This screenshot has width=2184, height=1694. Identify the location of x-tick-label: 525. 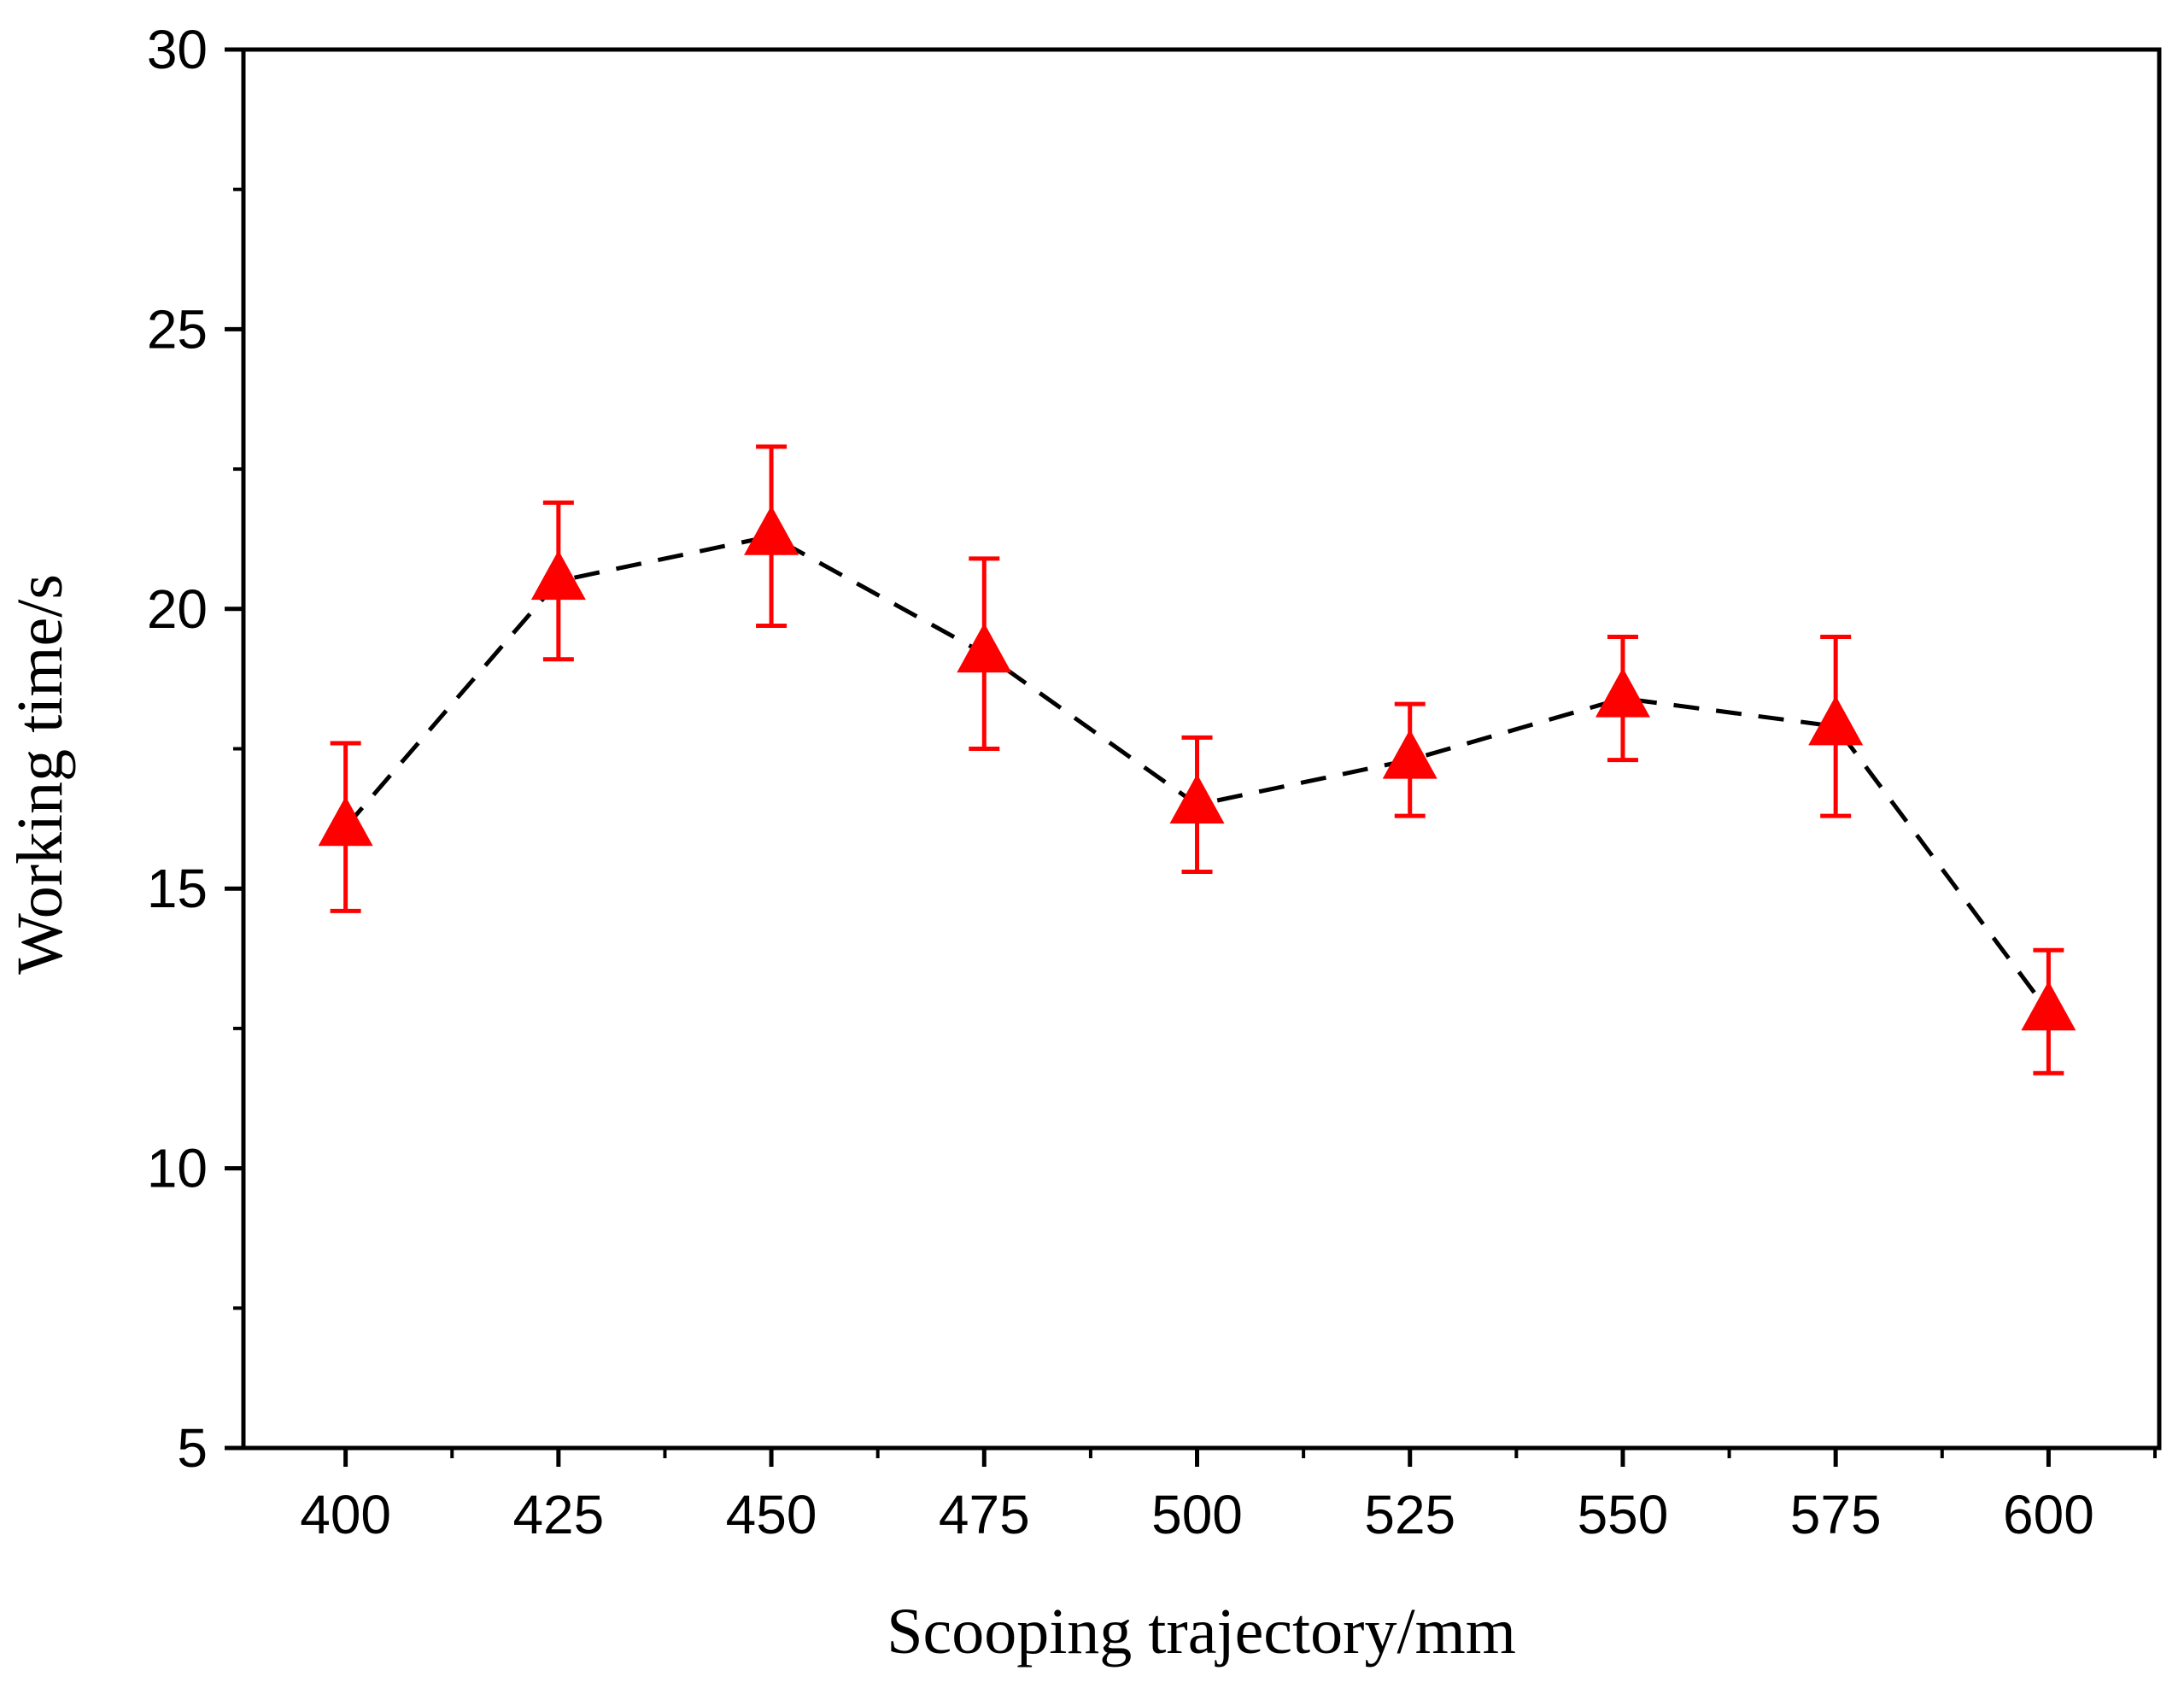
(1409, 1514).